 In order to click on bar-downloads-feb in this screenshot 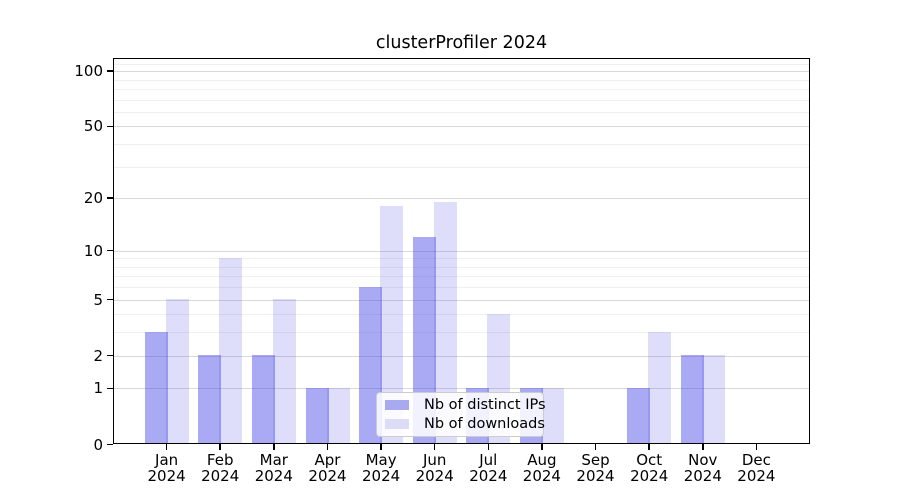, I will do `click(231, 350)`.